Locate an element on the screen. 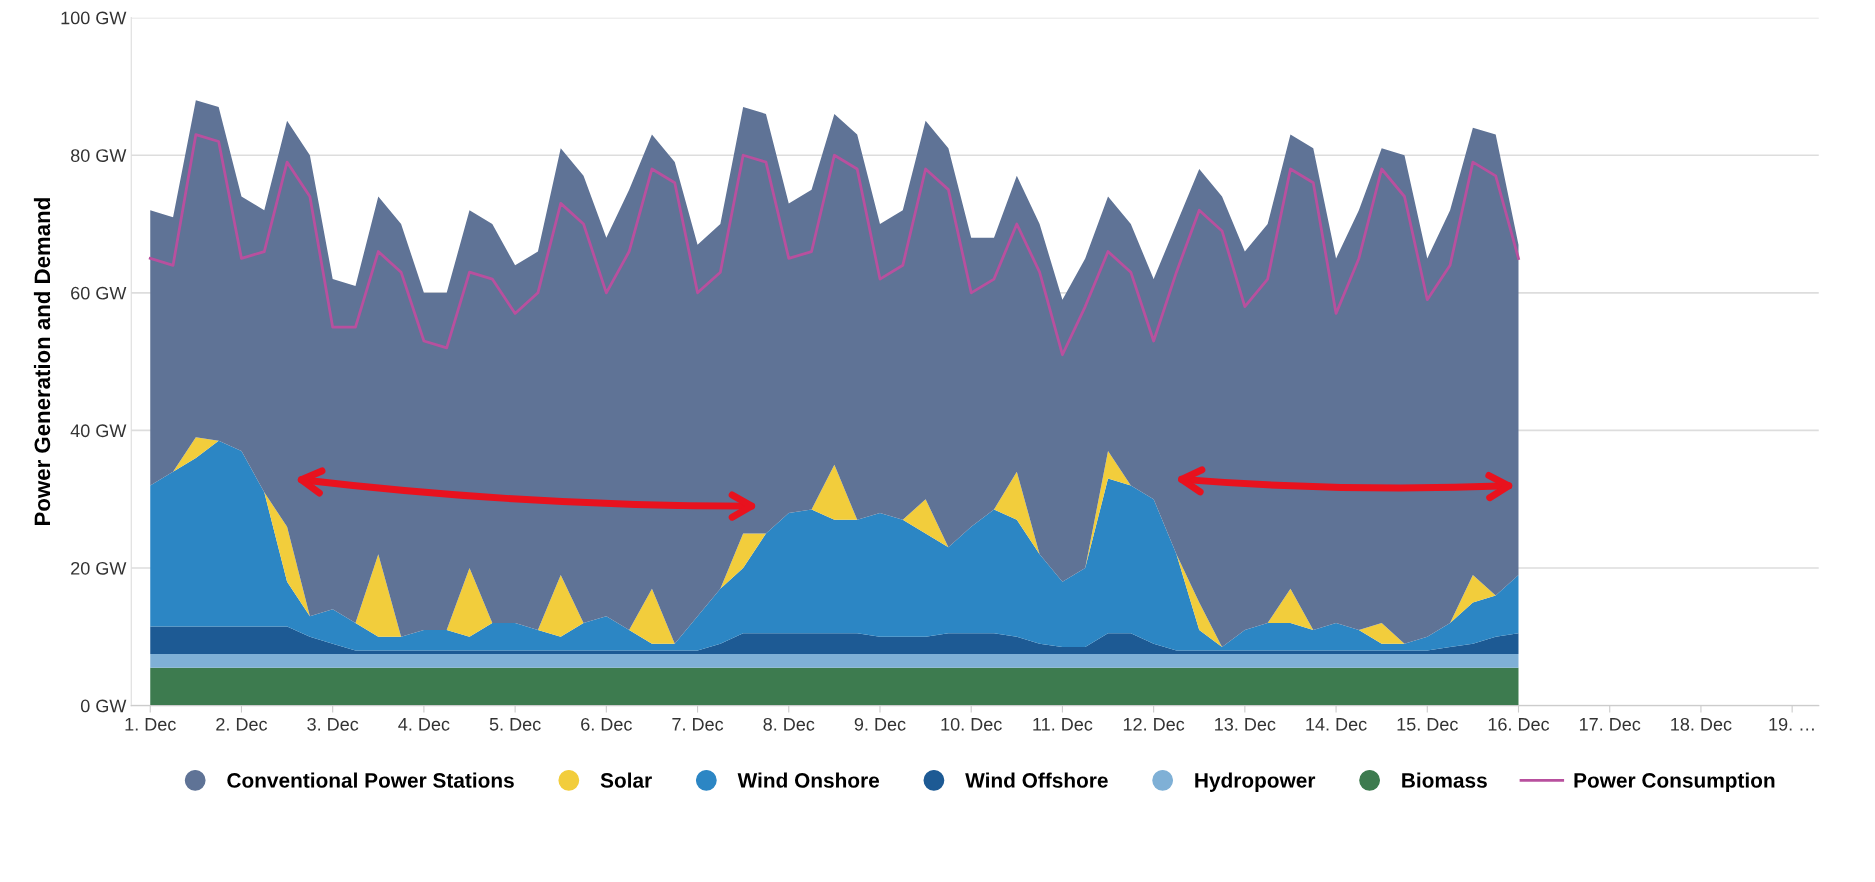 The width and height of the screenshot is (1875, 882). x-tick-label: 1. Dec is located at coordinates (150, 724).